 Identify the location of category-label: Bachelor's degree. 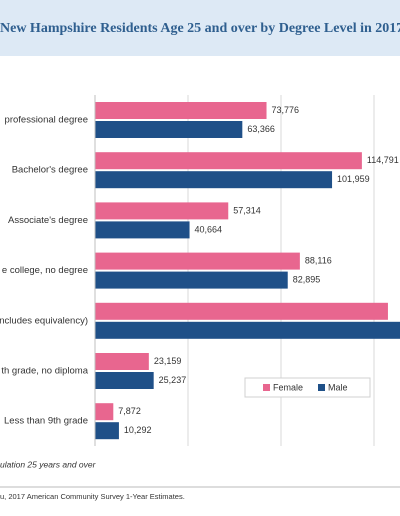
(50, 170).